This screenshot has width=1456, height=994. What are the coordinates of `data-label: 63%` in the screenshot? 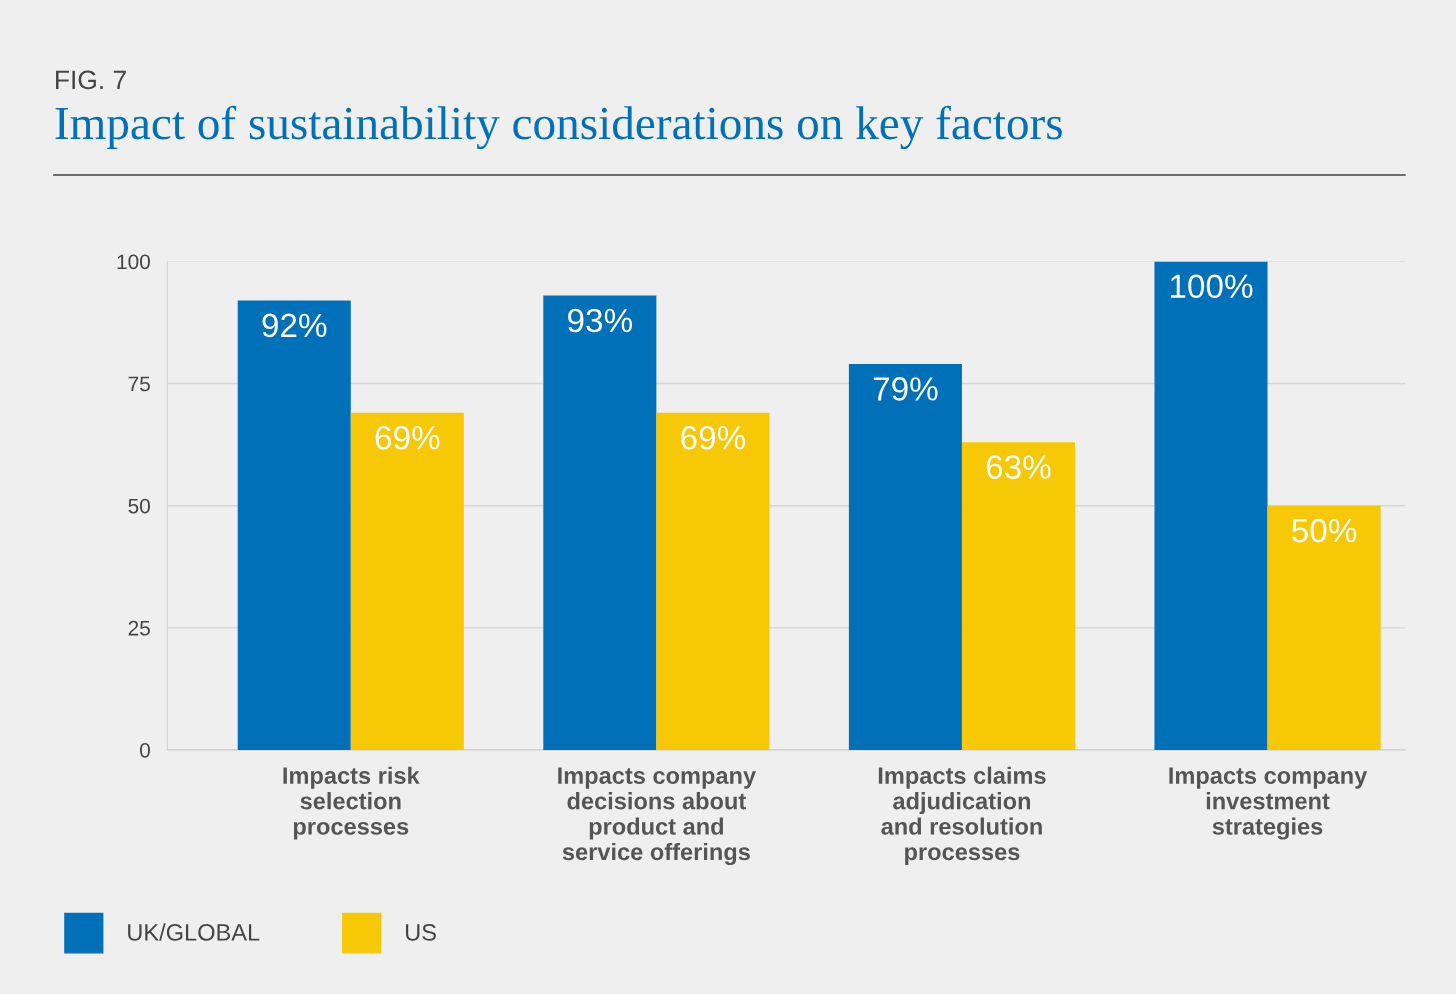 It's located at (1018, 467).